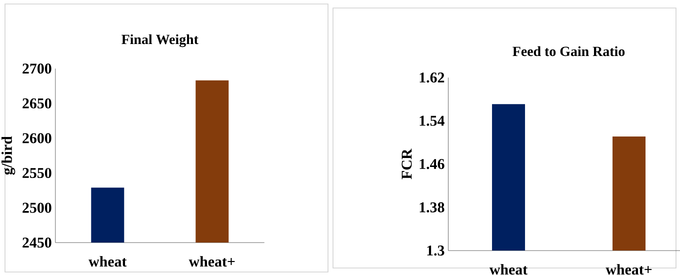 The height and width of the screenshot is (276, 680). What do you see at coordinates (435, 251) in the screenshot?
I see `y-tick-label: 1.3` at bounding box center [435, 251].